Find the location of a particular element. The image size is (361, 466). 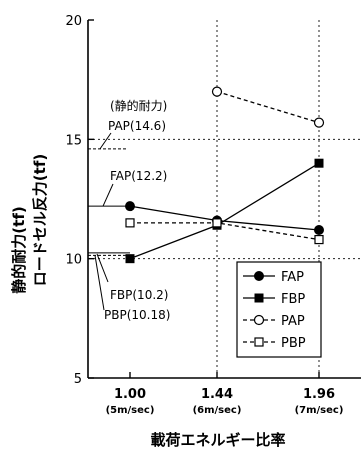

legend-label-pbp: PBP is located at coordinates (293, 343).